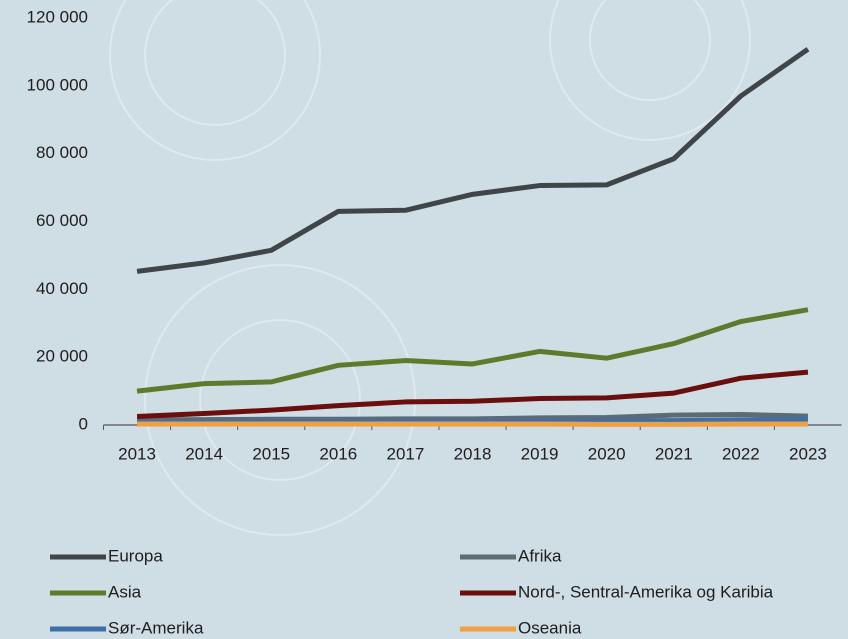 This screenshot has height=639, width=848. I want to click on y-tick-label: 60 000, so click(62, 220).